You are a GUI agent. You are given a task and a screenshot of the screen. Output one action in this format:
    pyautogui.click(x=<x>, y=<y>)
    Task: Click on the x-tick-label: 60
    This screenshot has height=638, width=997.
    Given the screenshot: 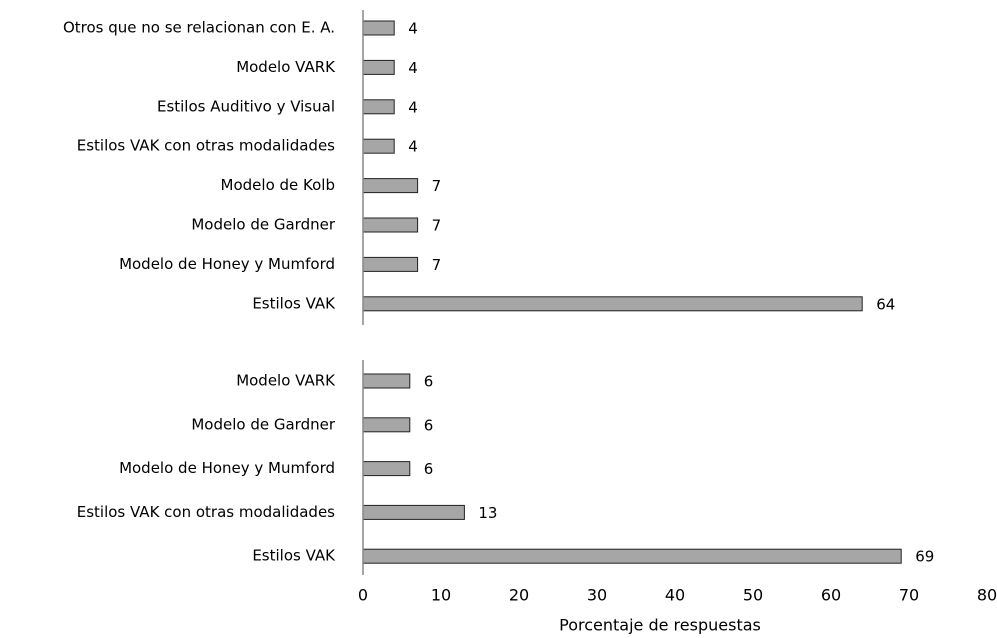 What is the action you would take?
    pyautogui.click(x=831, y=595)
    